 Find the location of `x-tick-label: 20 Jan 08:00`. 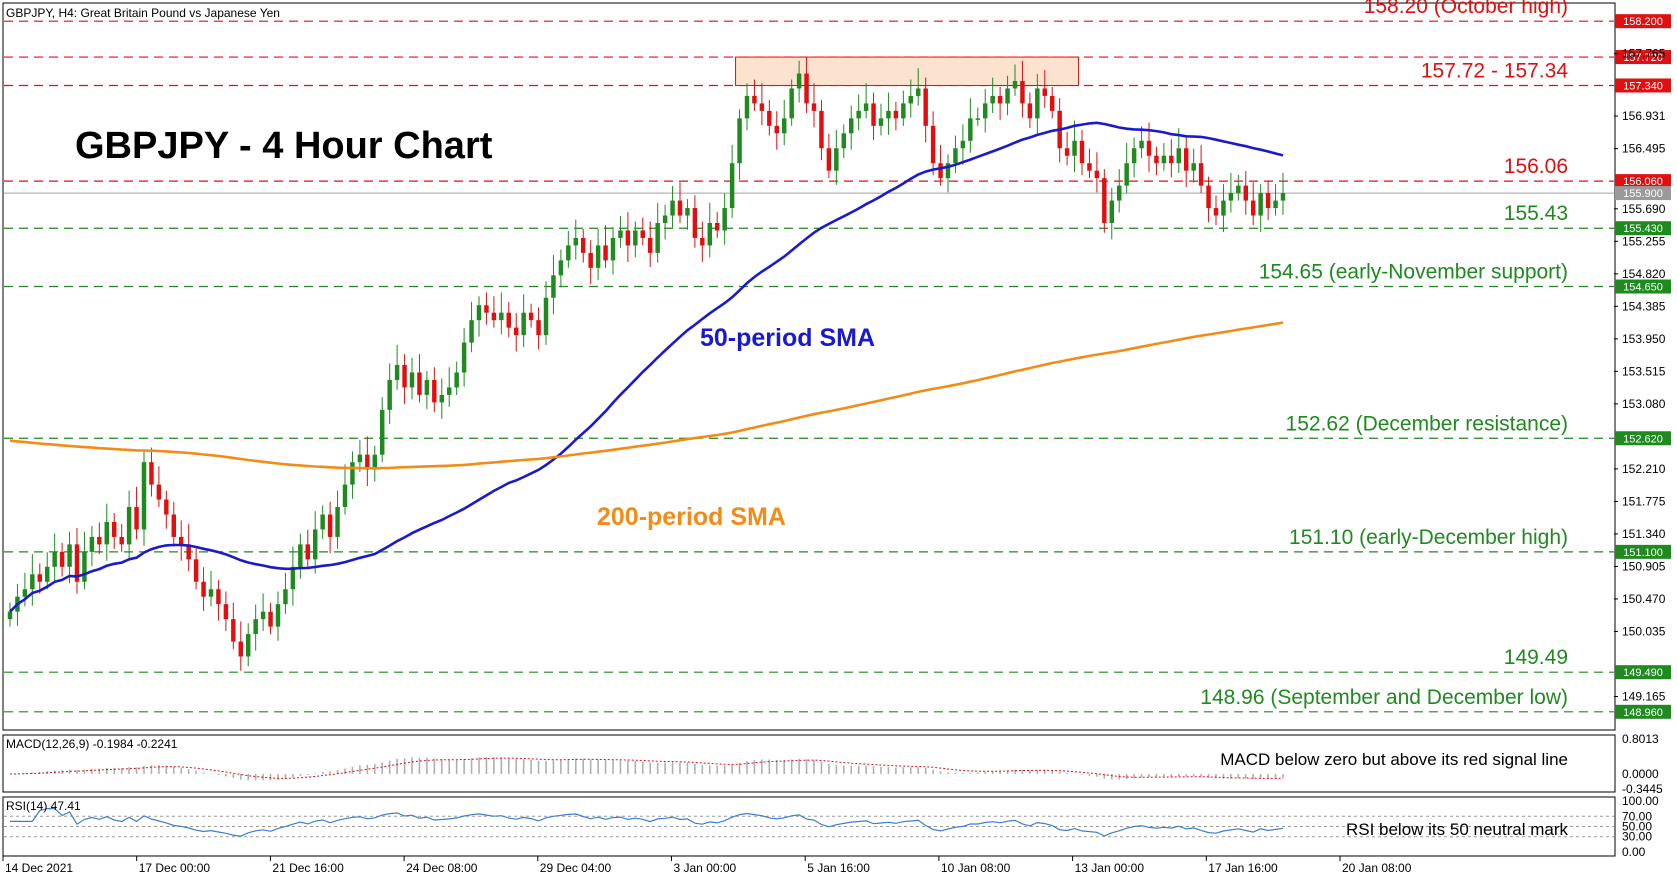

x-tick-label: 20 Jan 08:00 is located at coordinates (1377, 868).